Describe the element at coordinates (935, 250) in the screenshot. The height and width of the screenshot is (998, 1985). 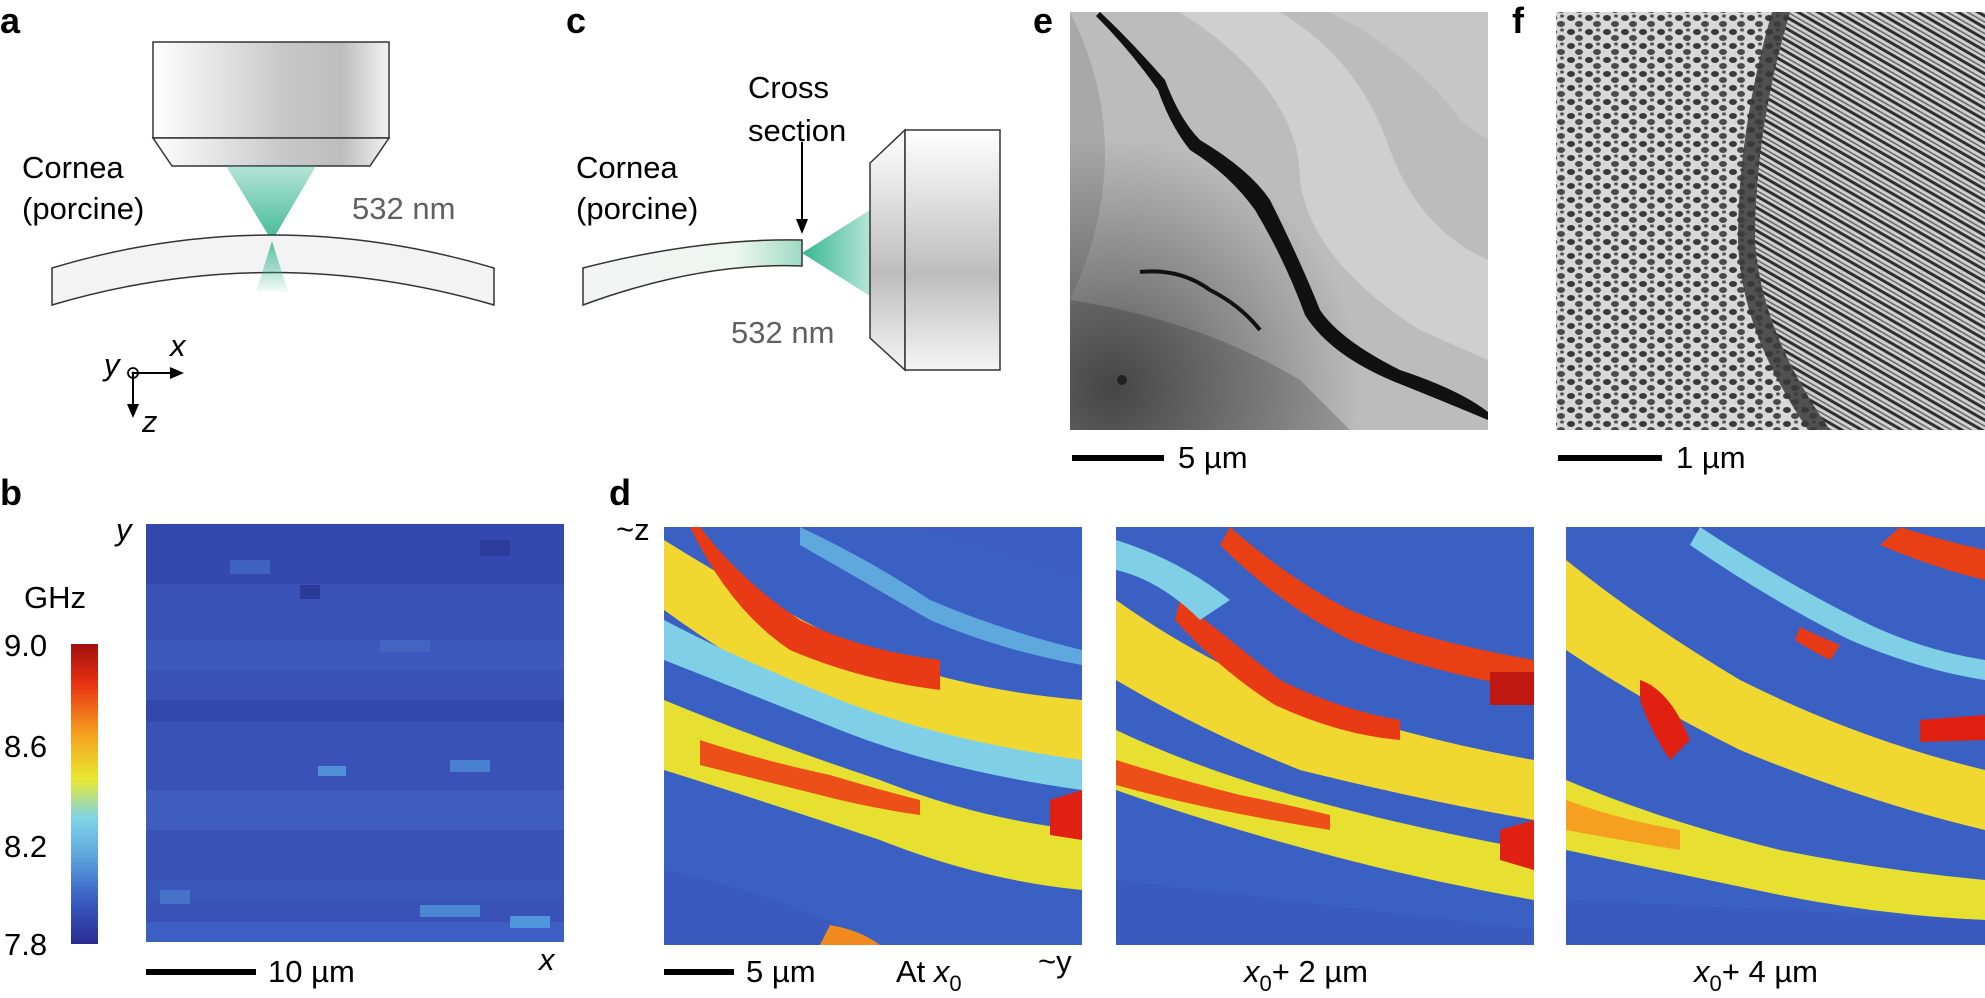
I see `objective-lens-c` at that location.